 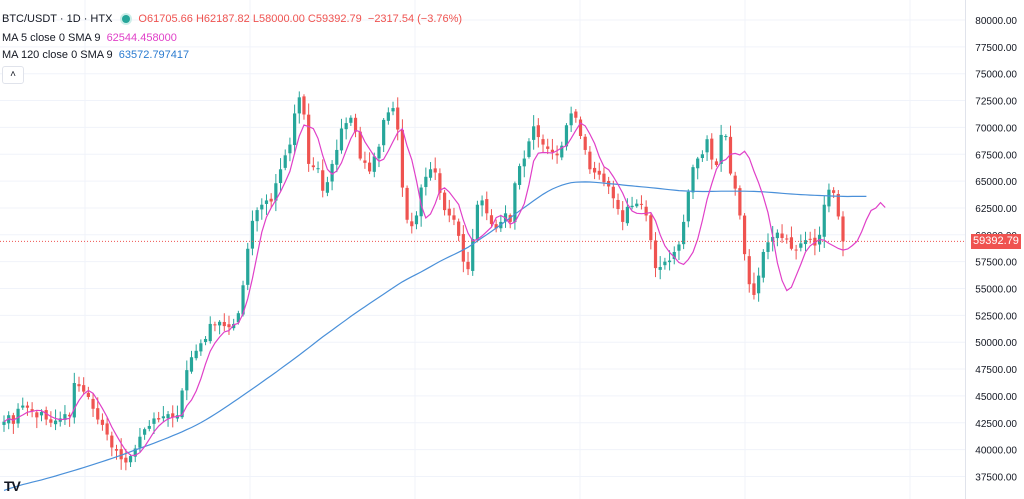 What do you see at coordinates (996, 182) in the screenshot?
I see `price-tick-label: 65000.00` at bounding box center [996, 182].